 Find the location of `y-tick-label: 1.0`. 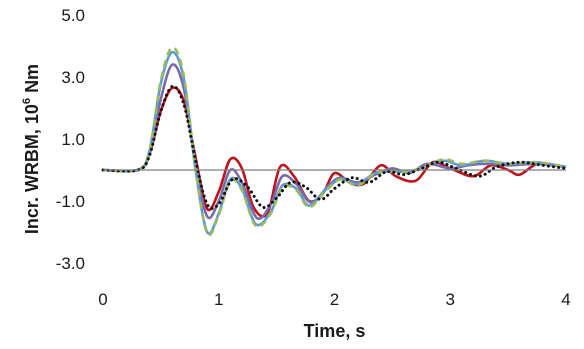

y-tick-label: 1.0 is located at coordinates (73, 139).